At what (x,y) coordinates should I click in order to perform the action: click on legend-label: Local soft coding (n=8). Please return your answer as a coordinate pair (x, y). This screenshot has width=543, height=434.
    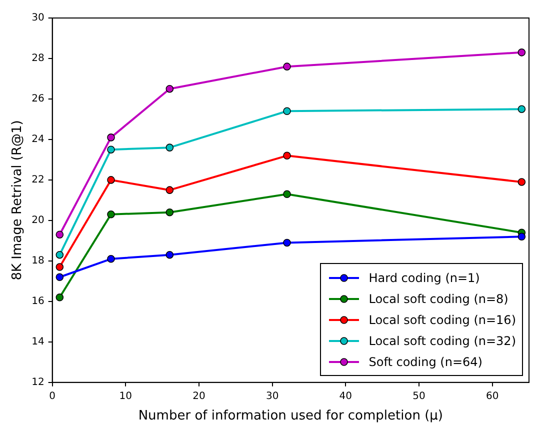
    Looking at the image, I should click on (438, 299).